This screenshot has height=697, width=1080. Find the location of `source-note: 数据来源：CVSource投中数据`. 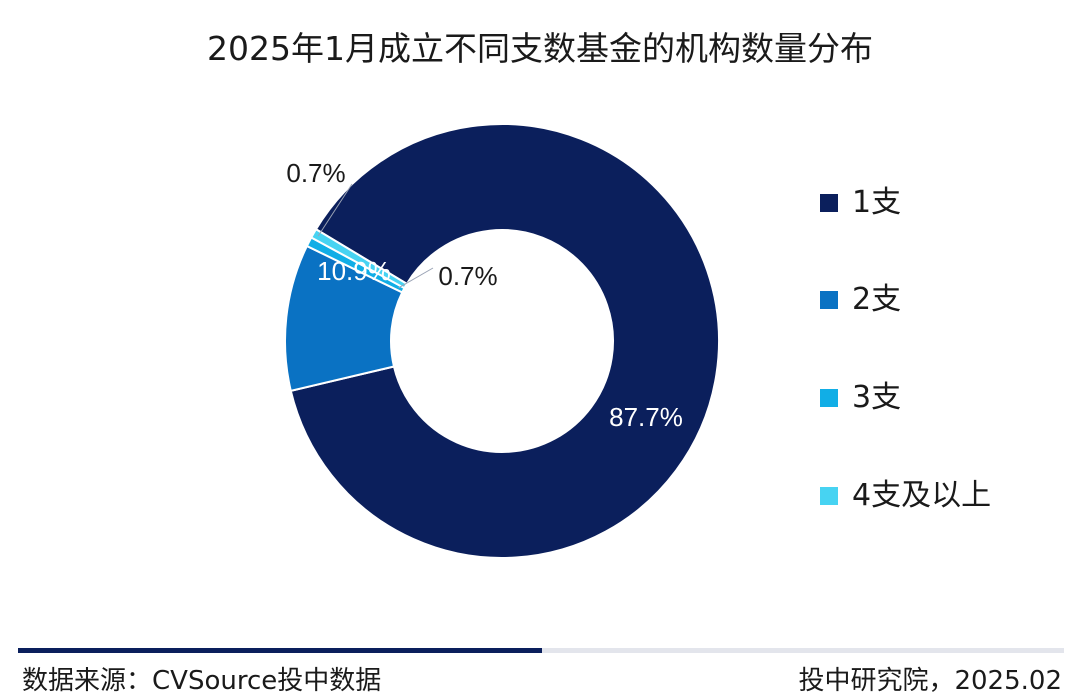

source-note: 数据来源：CVSource投中数据 is located at coordinates (202, 681).